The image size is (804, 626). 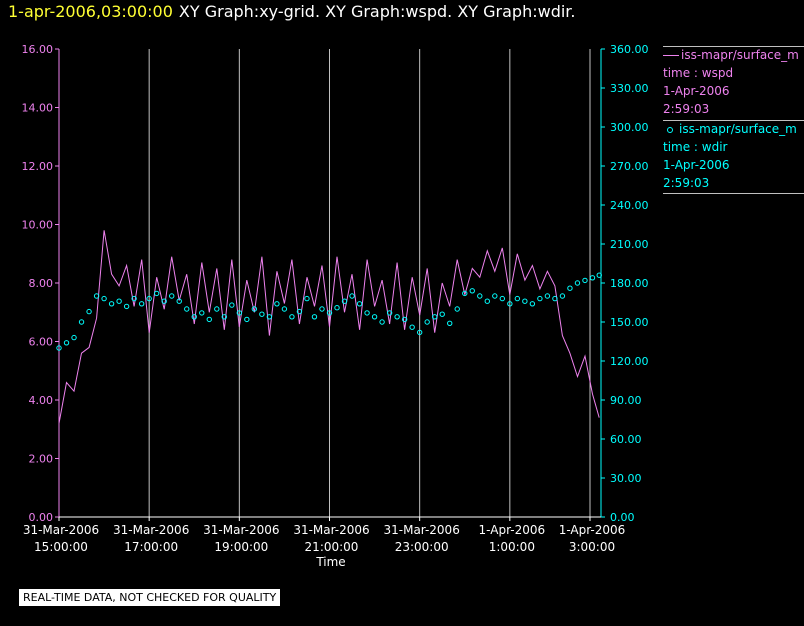 I want to click on legend-series-axes: time : wdir, so click(x=695, y=147).